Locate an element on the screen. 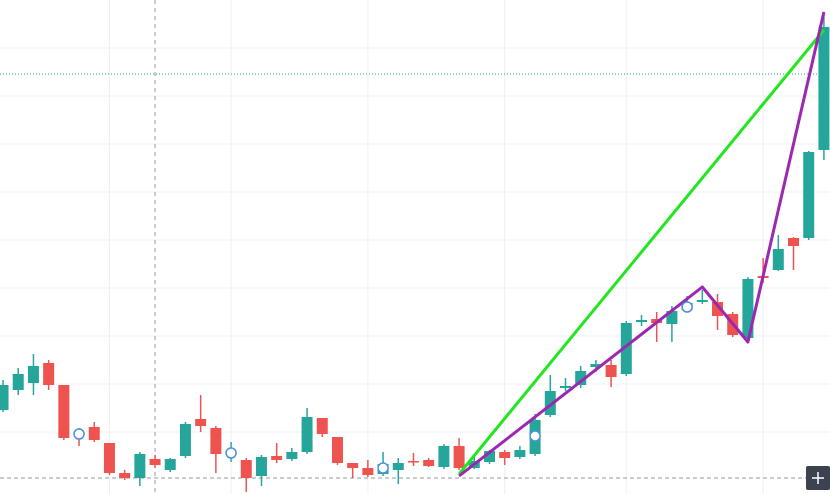 The height and width of the screenshot is (494, 830). plus-icon is located at coordinates (818, 478).